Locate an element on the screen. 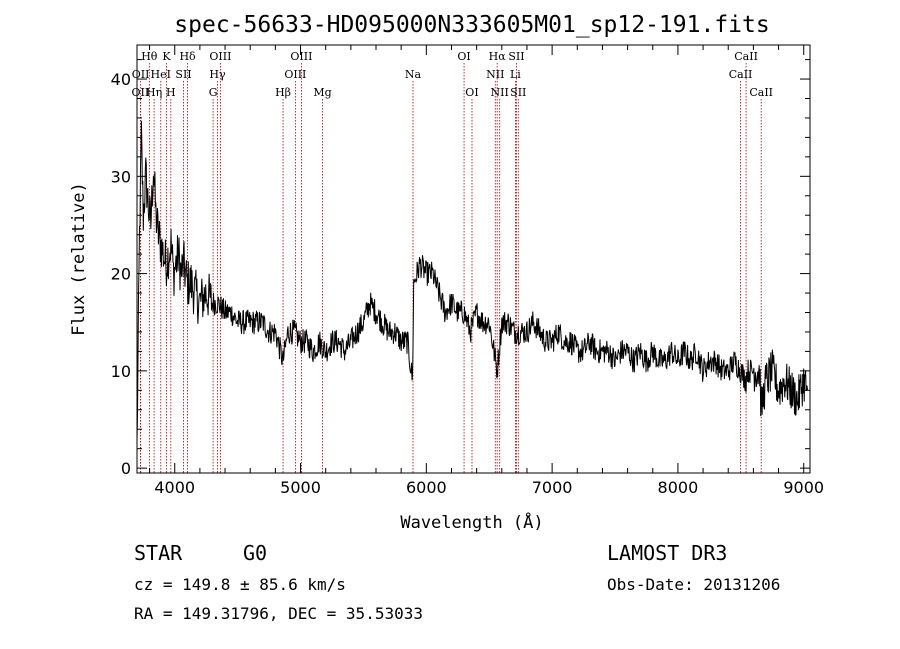 Image resolution: width=900 pixels, height=649 pixels. y-tick-label: 30 is located at coordinates (121, 176).